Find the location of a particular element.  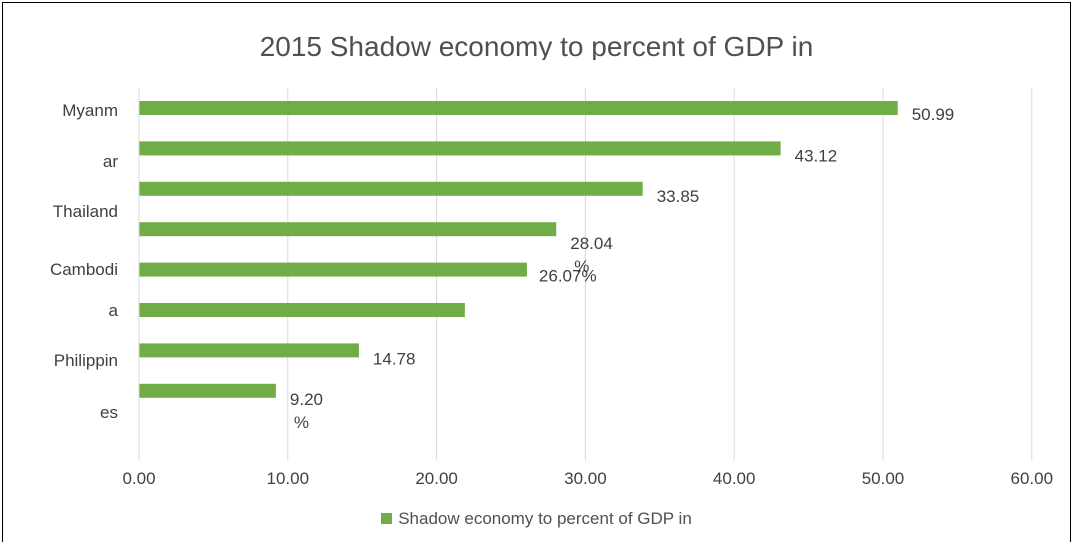

legend: Shadow economy to percent of GDP in is located at coordinates (536, 518).